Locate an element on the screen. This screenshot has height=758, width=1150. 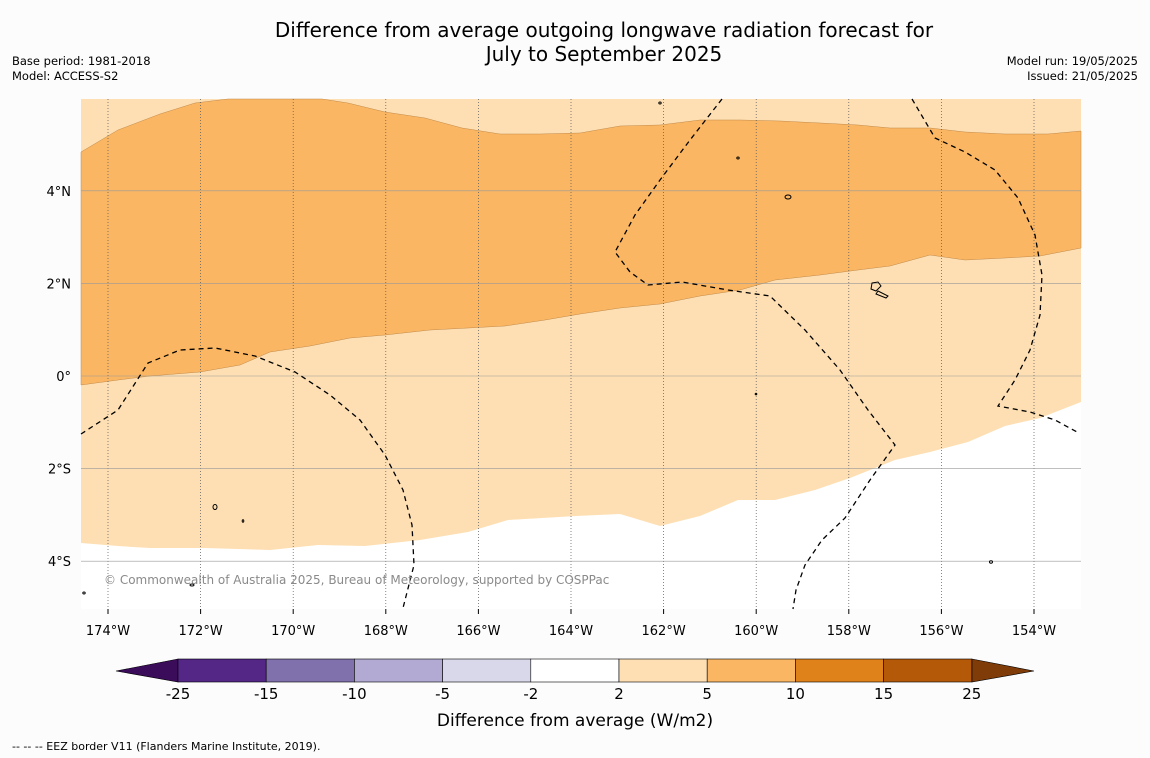
y-tick-label: 0° is located at coordinates (63, 377).